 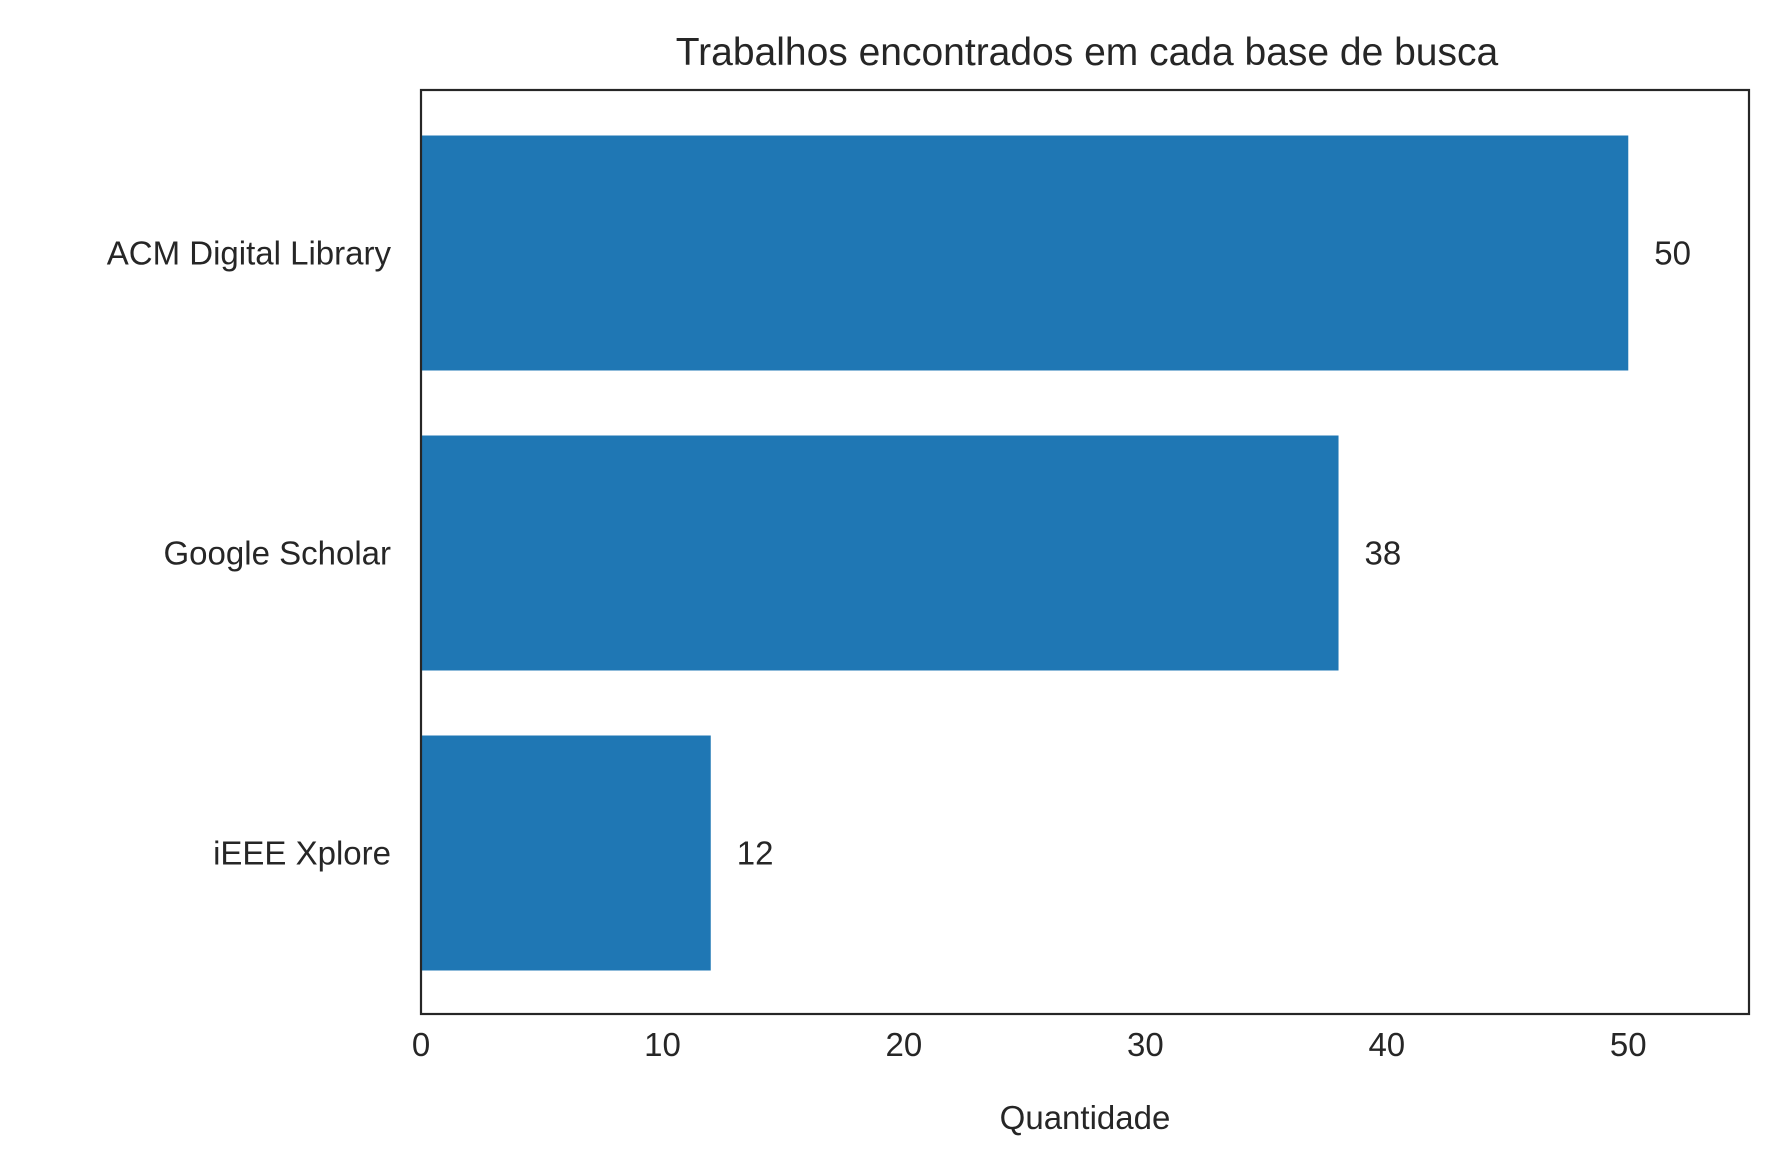 I want to click on value-label-ieee-xplore: 12, so click(x=755, y=853).